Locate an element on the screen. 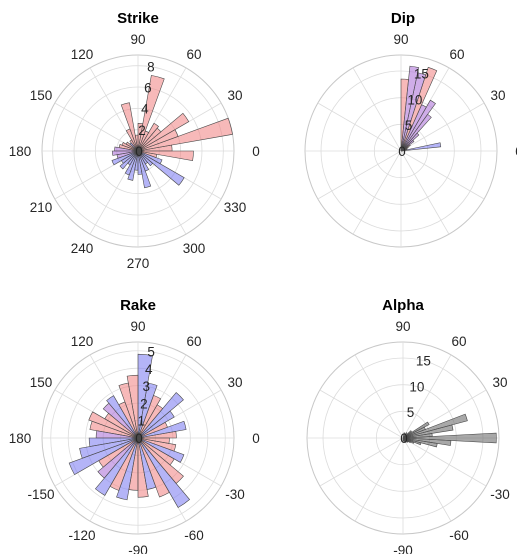 Image resolution: width=517 pixels, height=554 pixels. rake-theta-tick-label: 180 is located at coordinates (20, 438).